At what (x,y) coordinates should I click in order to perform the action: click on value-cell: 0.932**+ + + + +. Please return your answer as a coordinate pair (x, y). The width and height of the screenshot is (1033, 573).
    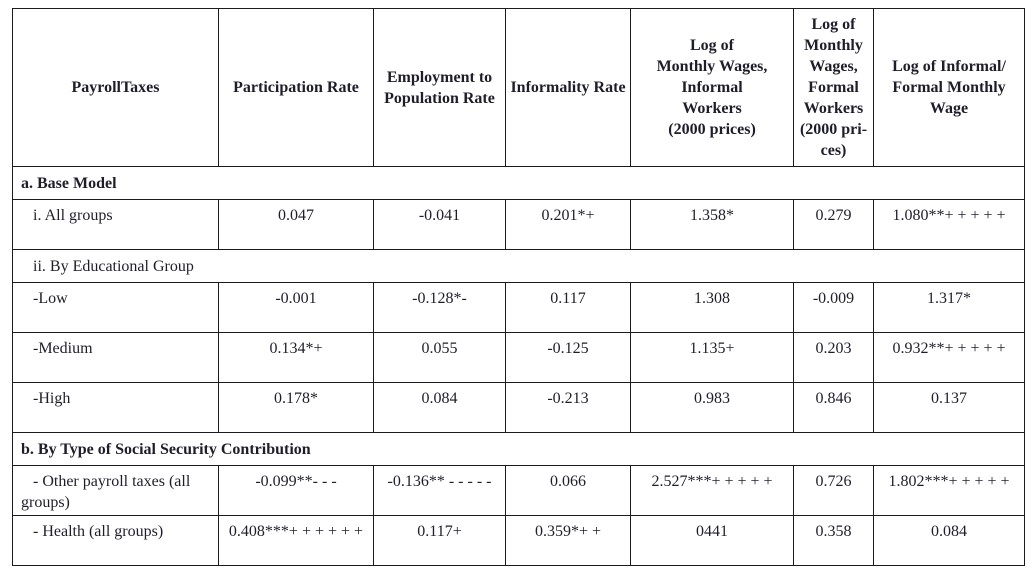
    Looking at the image, I should click on (949, 357).